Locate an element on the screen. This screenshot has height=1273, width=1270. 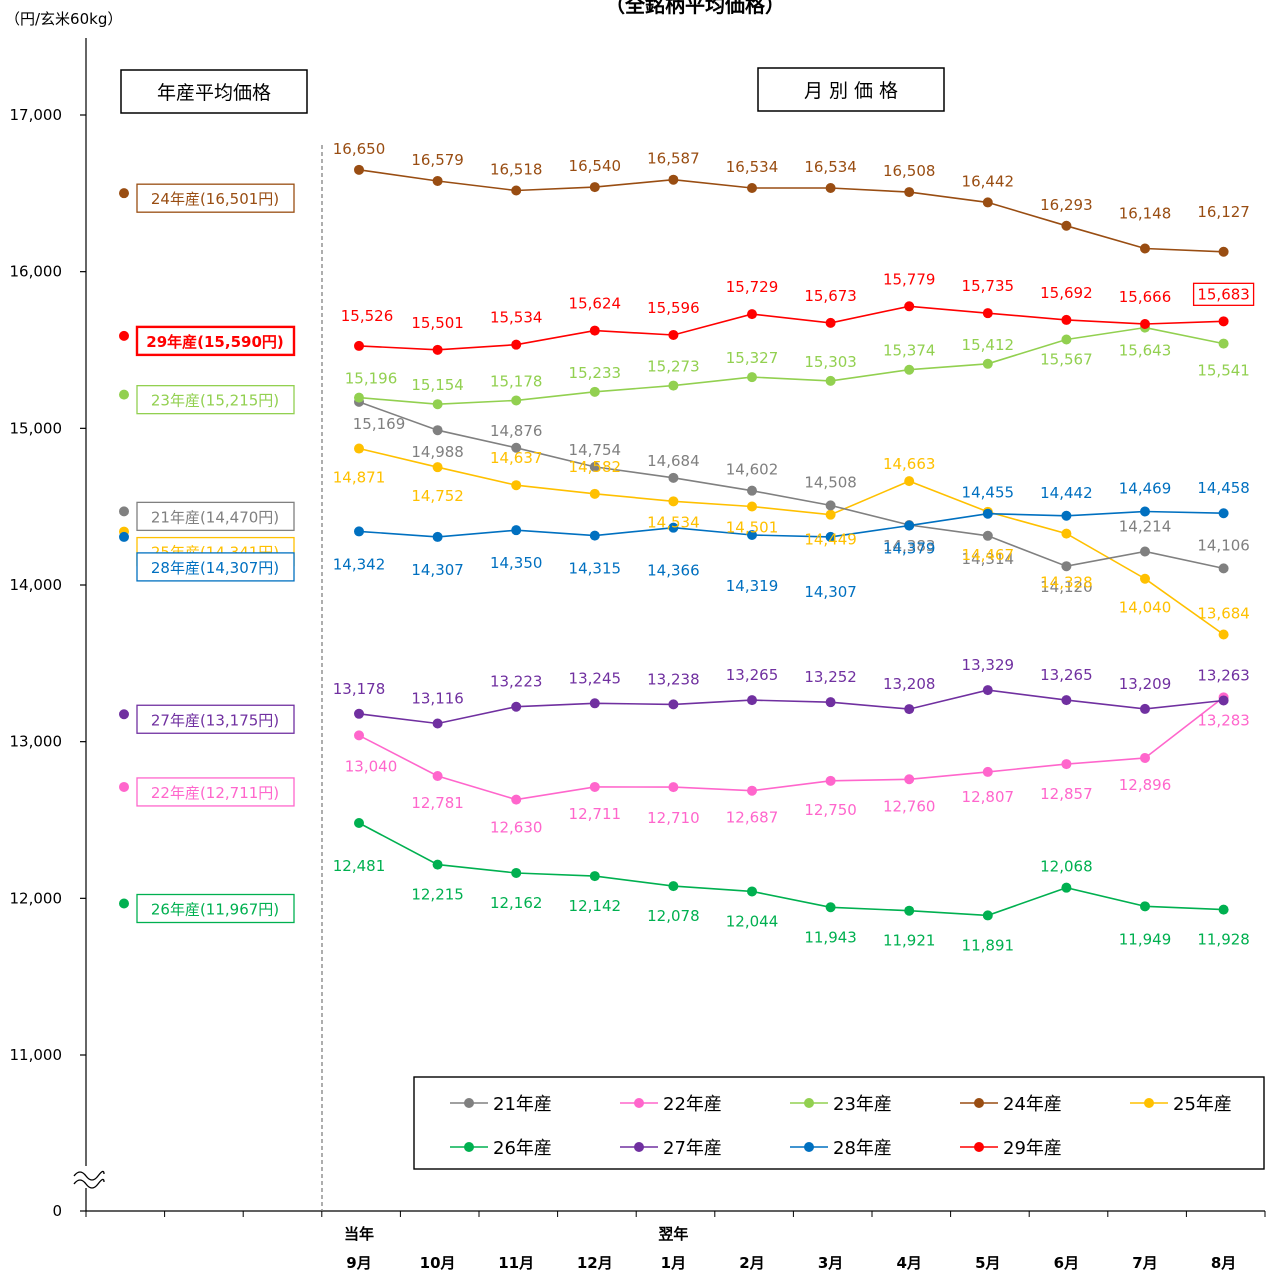
data-label: 15,178 is located at coordinates (516, 381).